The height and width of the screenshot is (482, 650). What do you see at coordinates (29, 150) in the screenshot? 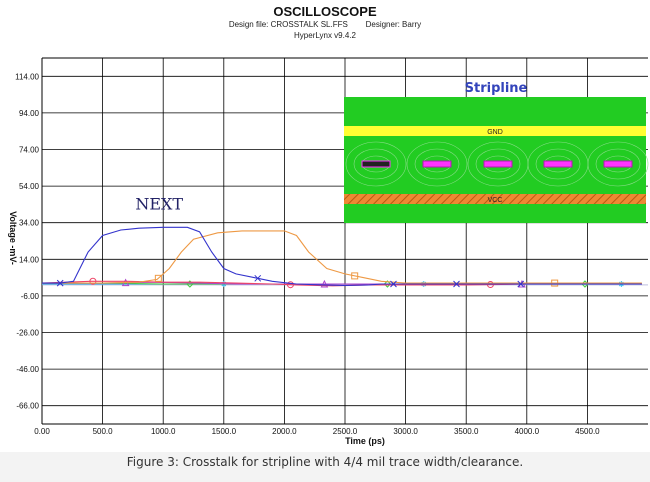
I see `y-tick-label: 74.00` at bounding box center [29, 150].